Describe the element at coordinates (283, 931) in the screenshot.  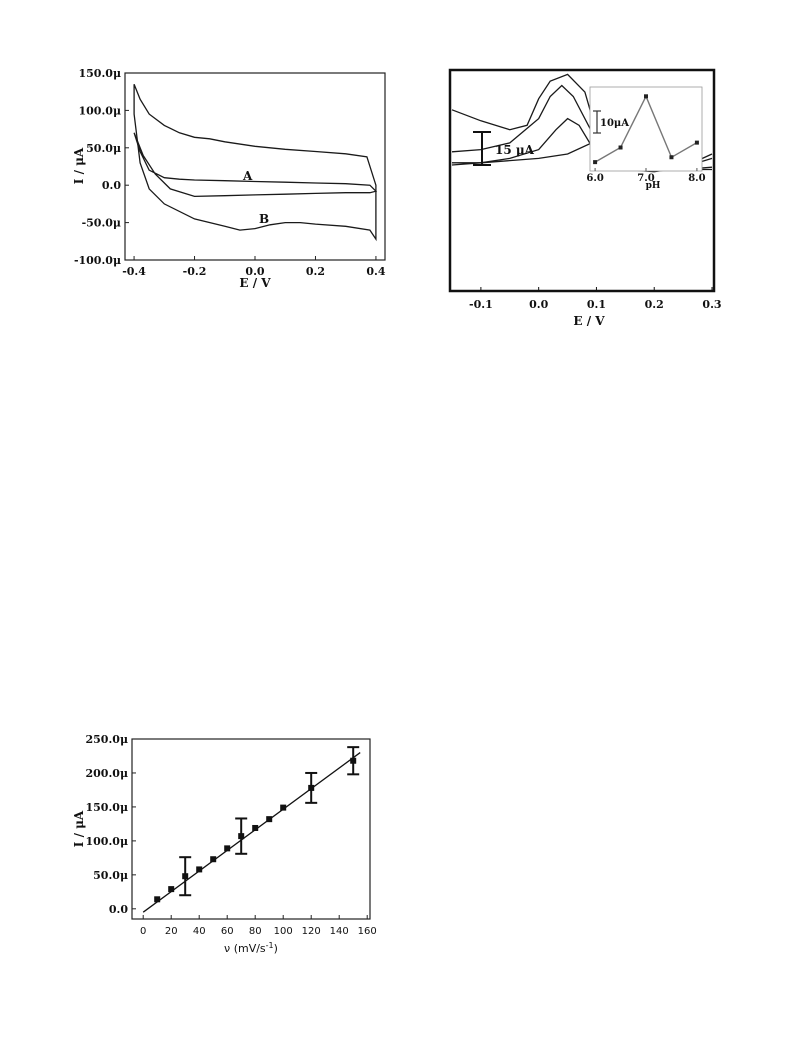
I see `scan-rate-x-tick-label: 100` at that location.